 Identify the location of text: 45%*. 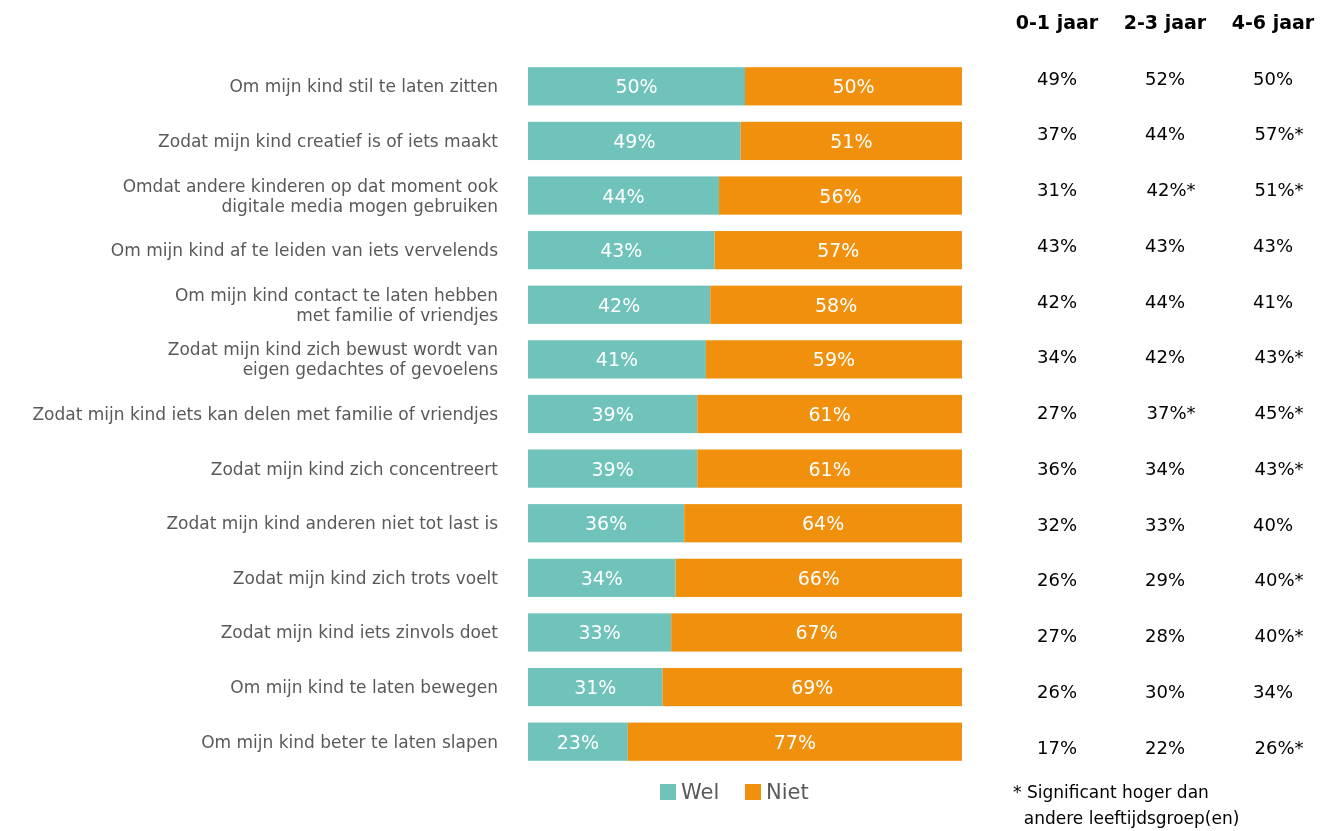
(1279, 412).